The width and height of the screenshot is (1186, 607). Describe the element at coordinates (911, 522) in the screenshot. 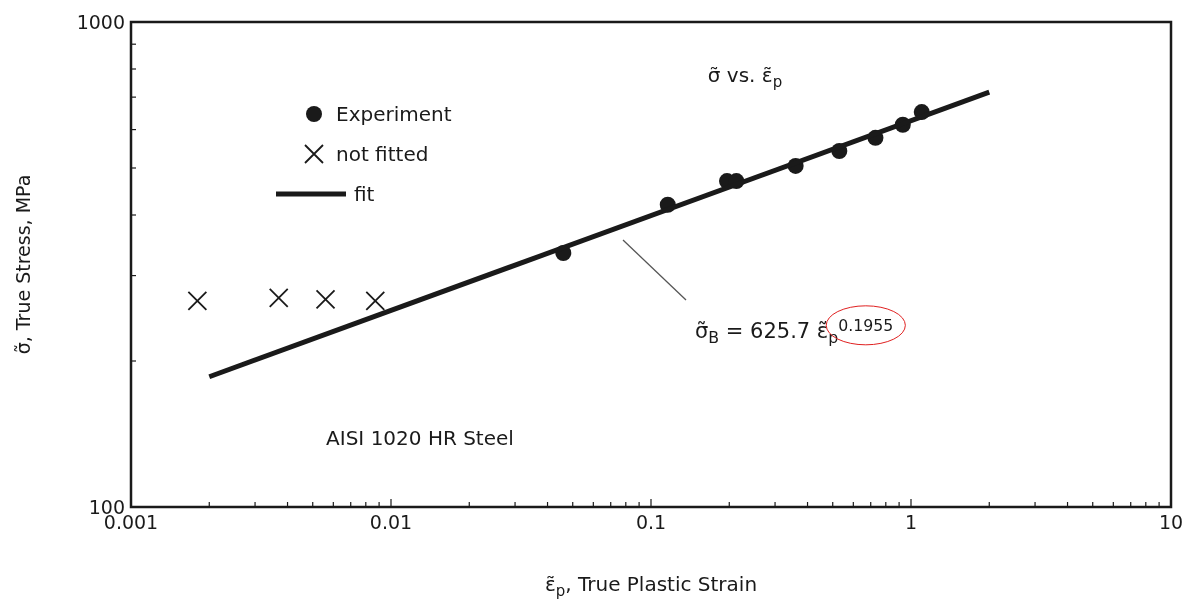

I see `x-tick-label: 1` at that location.